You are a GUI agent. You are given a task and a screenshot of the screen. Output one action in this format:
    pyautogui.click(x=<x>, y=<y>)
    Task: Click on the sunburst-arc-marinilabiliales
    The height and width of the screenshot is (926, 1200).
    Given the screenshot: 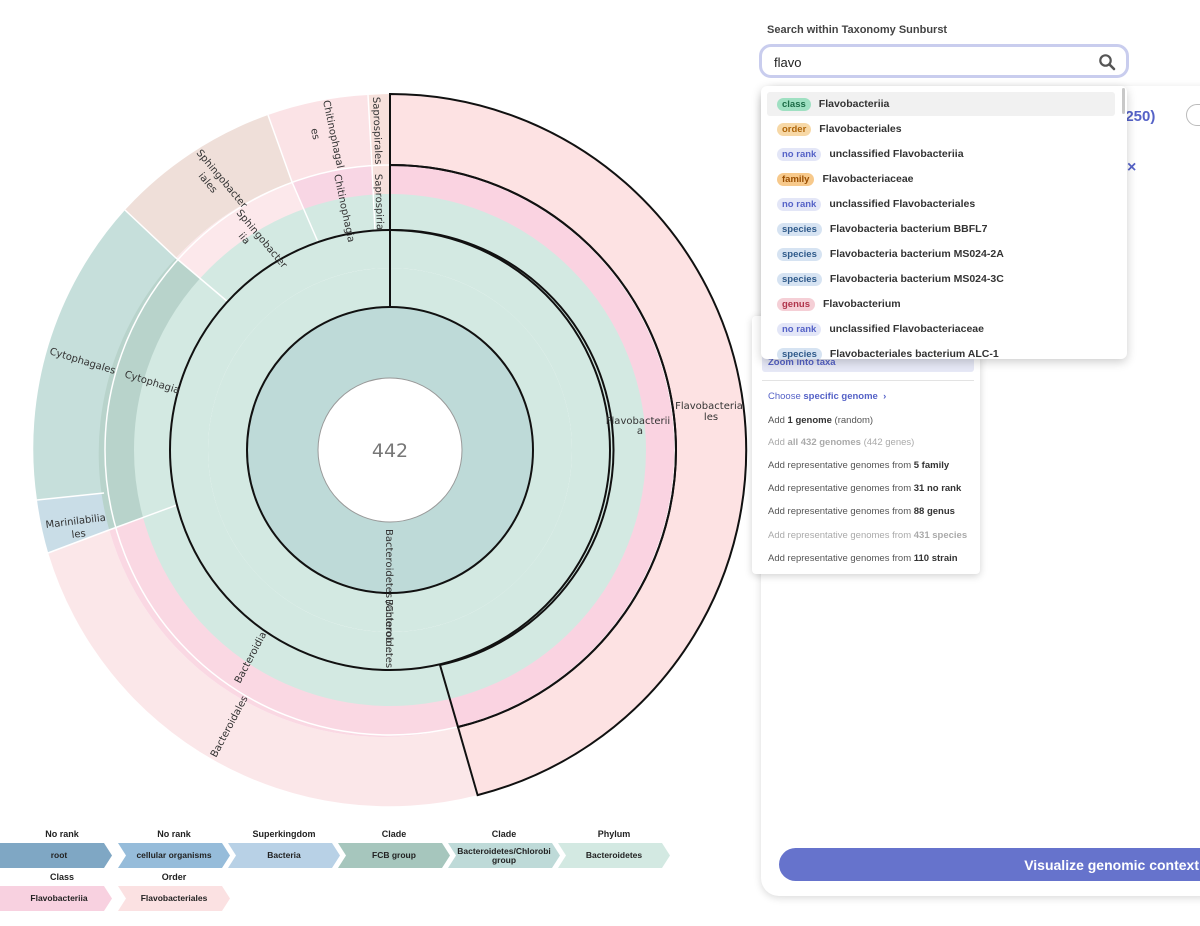 What is the action you would take?
    pyautogui.click(x=73, y=523)
    